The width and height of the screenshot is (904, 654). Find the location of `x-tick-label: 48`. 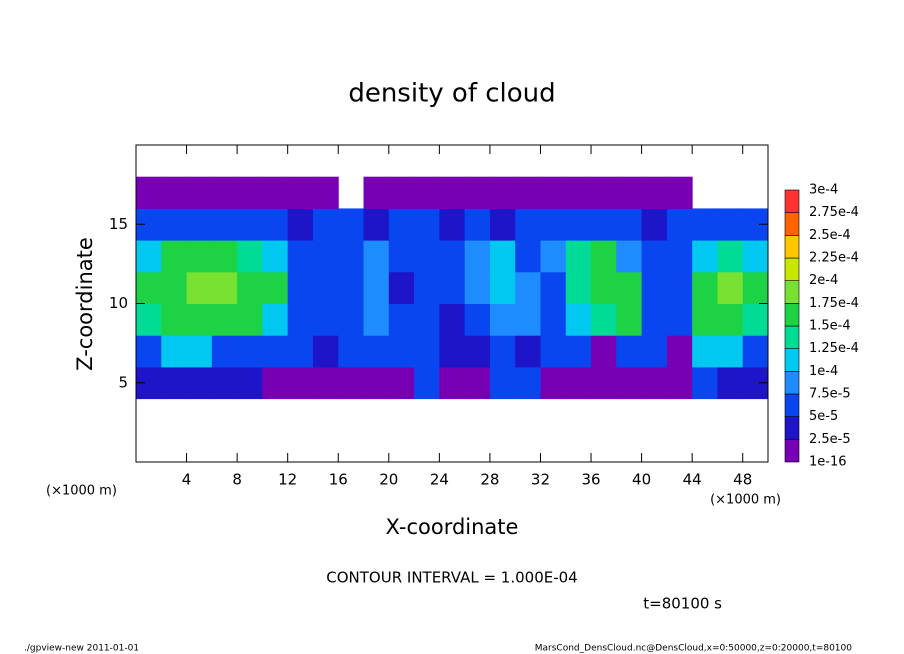

x-tick-label: 48 is located at coordinates (742, 480).